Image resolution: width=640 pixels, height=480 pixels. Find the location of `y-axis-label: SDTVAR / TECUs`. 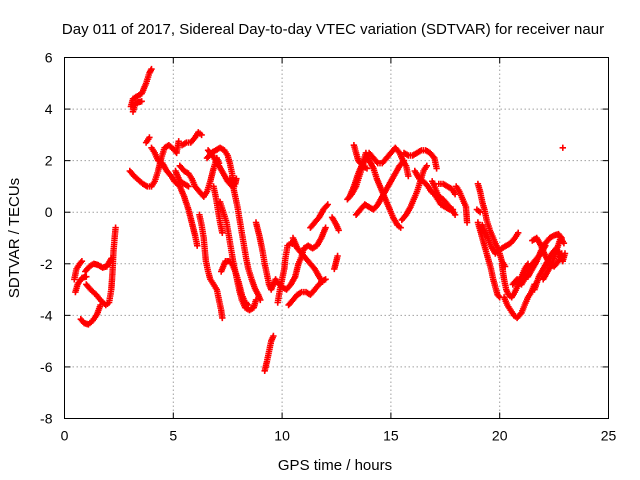

y-axis-label: SDTVAR / TECUs is located at coordinates (14, 238).